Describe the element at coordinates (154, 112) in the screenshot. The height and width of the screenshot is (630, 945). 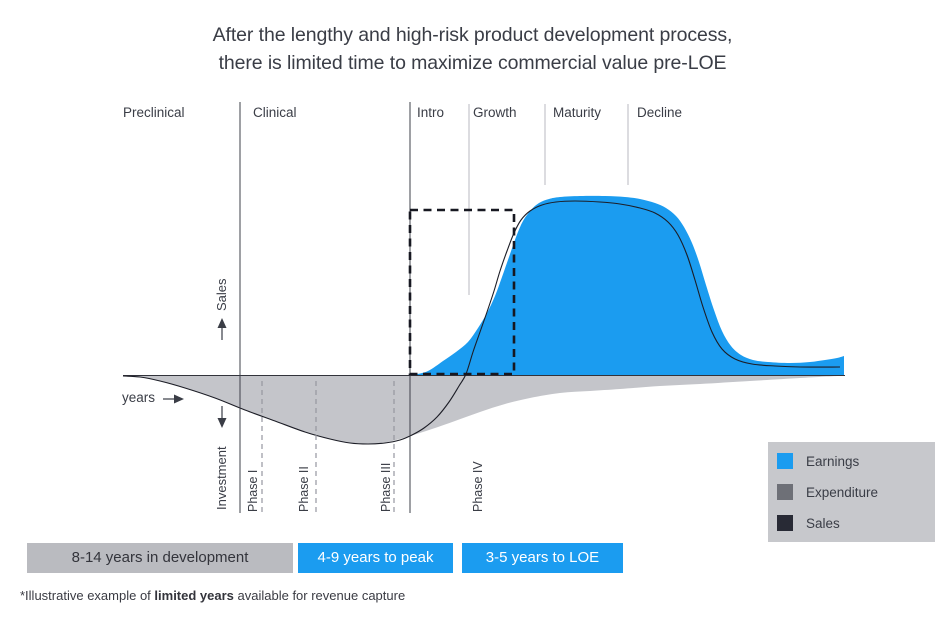
I see `stage-label-preclinical: Preclinical` at that location.